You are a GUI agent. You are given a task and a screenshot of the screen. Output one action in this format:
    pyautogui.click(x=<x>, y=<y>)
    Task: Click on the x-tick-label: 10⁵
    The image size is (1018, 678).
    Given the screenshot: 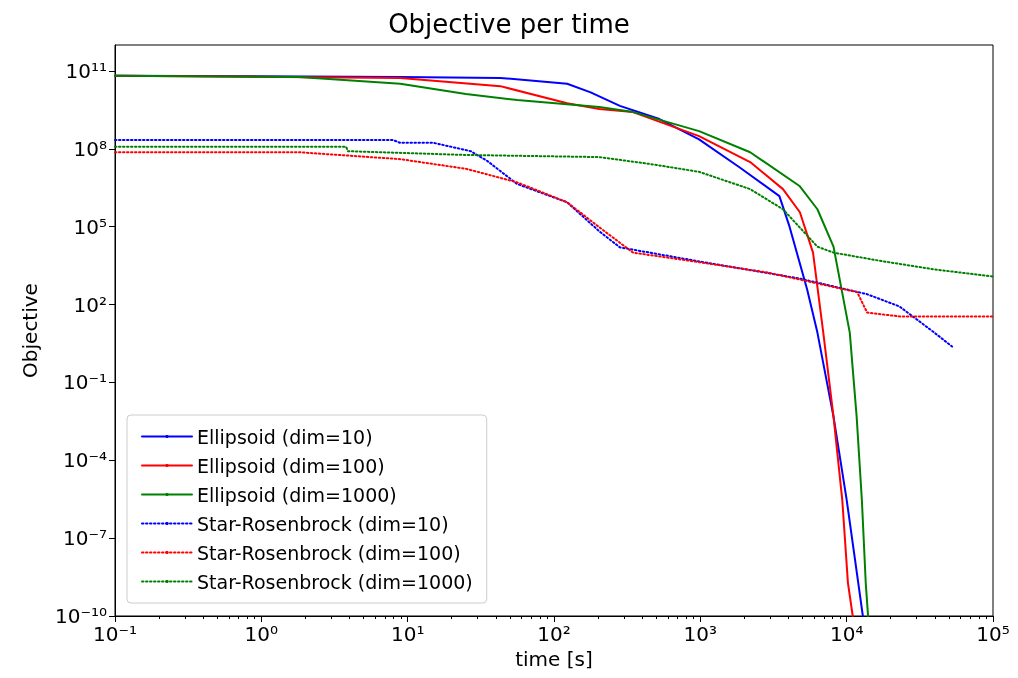 What is the action you would take?
    pyautogui.click(x=993, y=634)
    